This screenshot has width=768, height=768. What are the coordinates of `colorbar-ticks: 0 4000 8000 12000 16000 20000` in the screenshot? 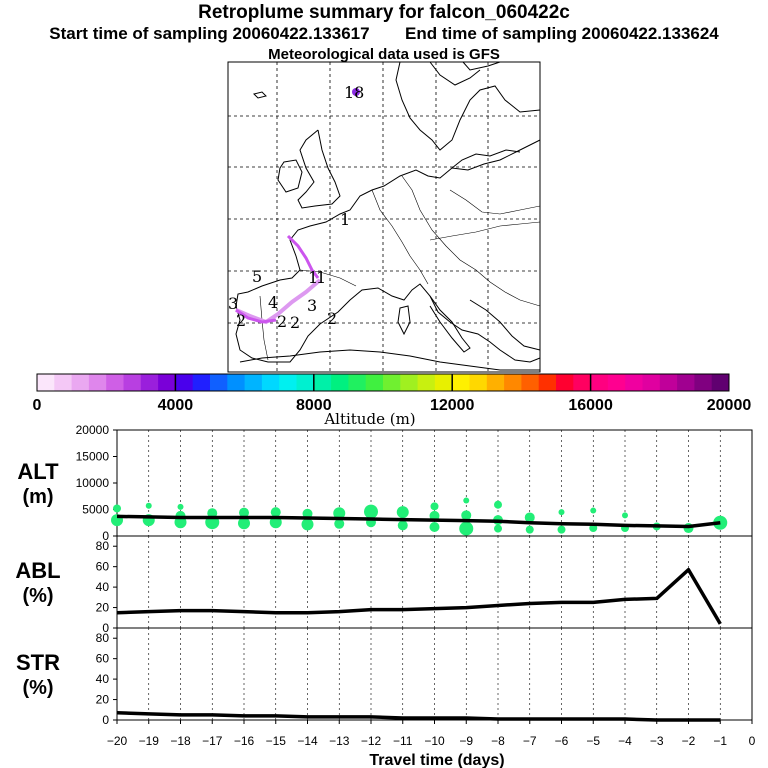 It's located at (392, 394).